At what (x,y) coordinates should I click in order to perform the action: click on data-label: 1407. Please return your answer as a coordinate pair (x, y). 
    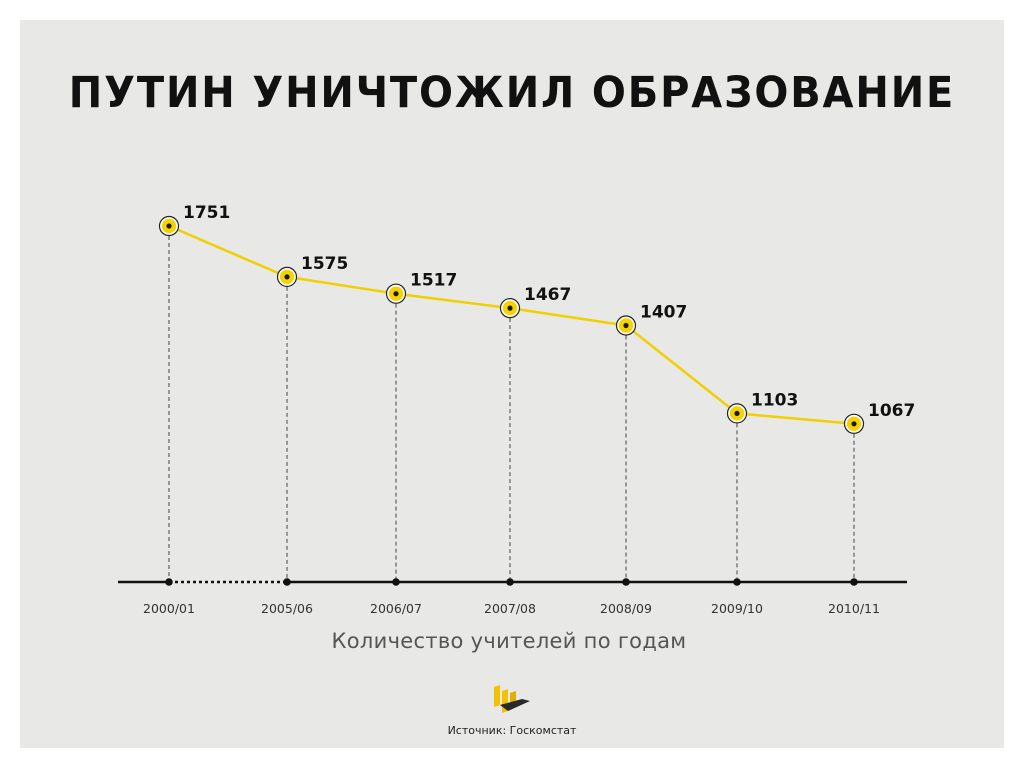
    Looking at the image, I should click on (663, 312).